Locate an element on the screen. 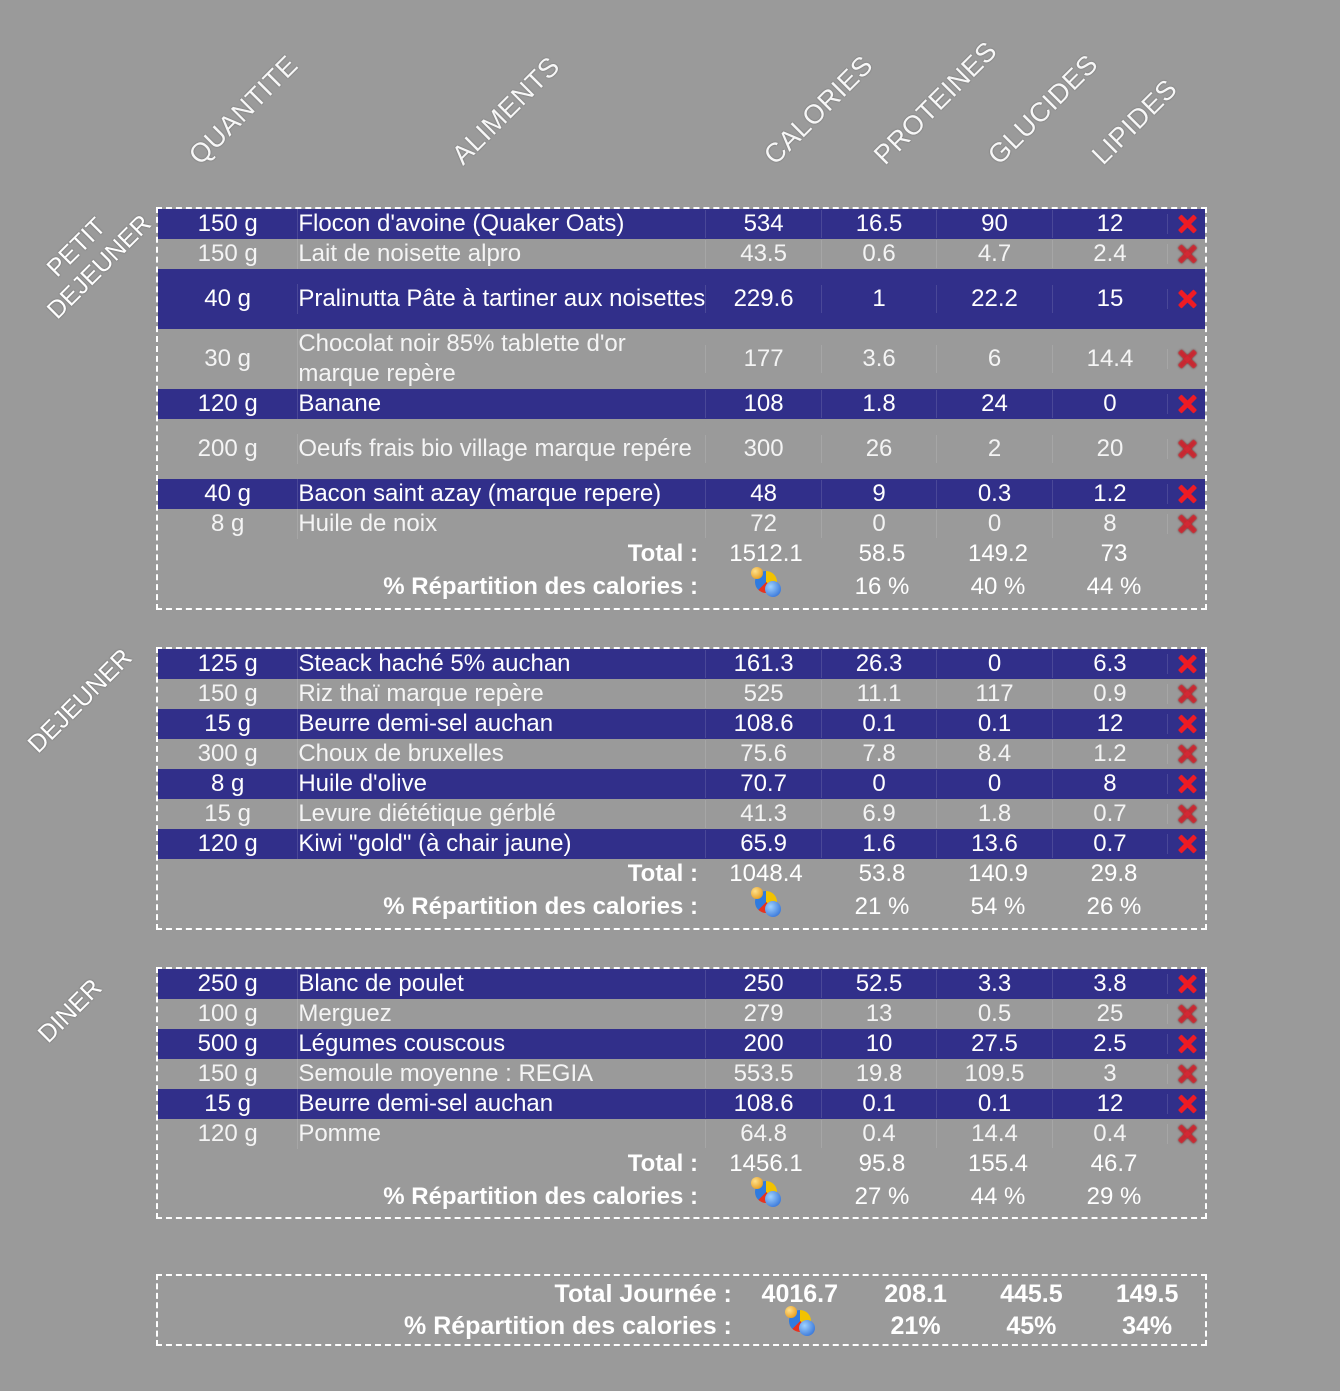  row-aliment: Bacon saint azay (marque repere) is located at coordinates (501, 494).